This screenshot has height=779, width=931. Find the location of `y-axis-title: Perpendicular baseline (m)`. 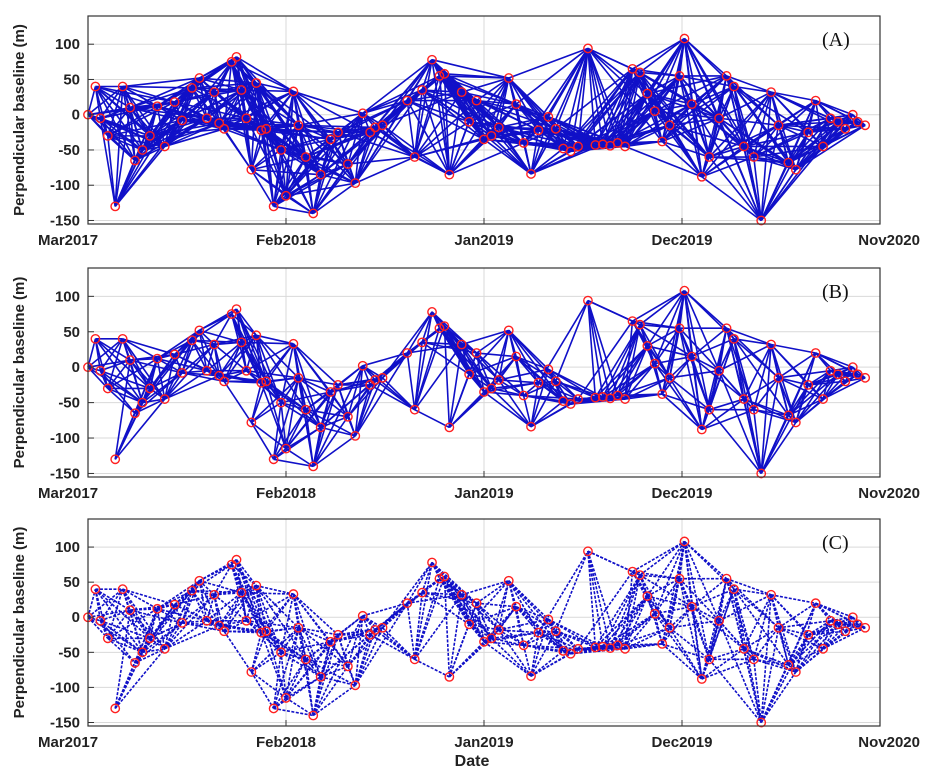

y-axis-title: Perpendicular baseline (m) is located at coordinates (19, 373).